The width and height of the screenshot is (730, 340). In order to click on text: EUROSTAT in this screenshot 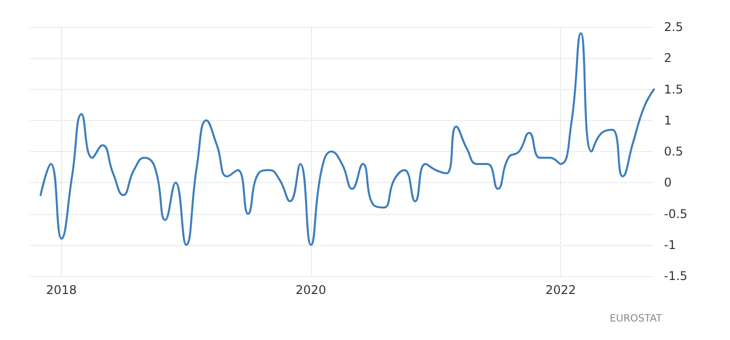, I will do `click(636, 319)`.